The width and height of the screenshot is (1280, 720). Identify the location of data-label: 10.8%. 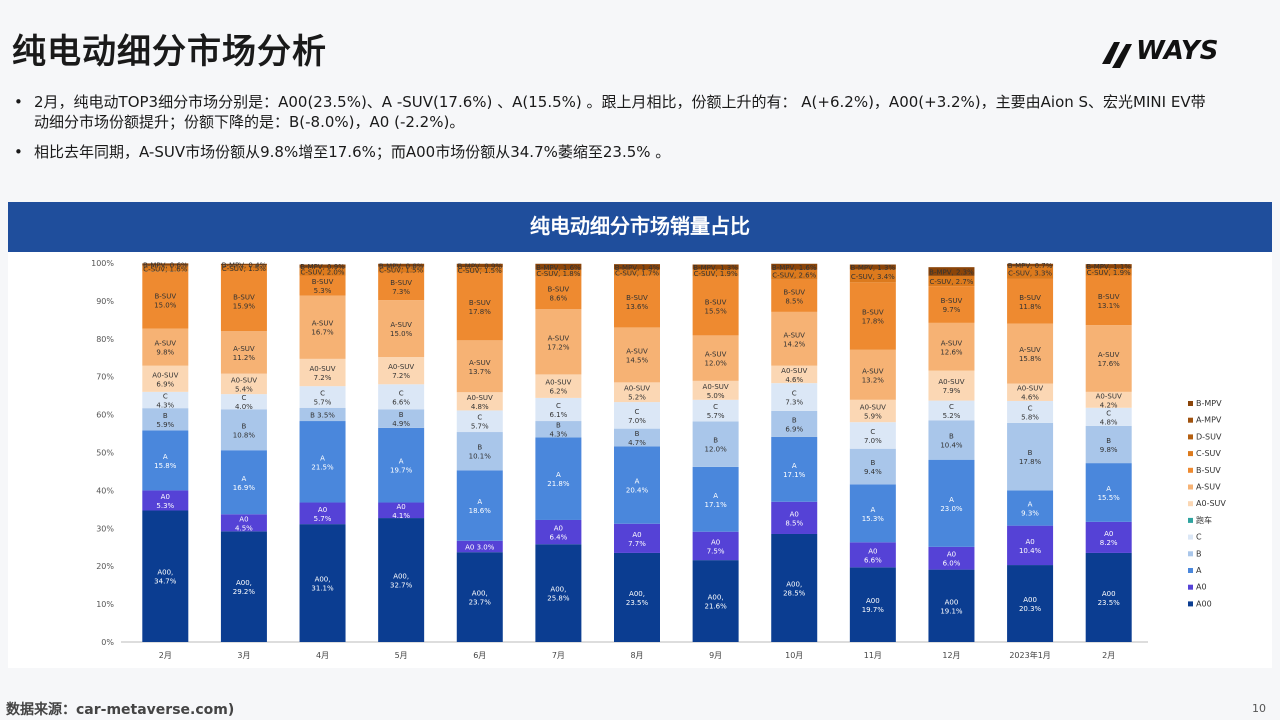
(244, 435).